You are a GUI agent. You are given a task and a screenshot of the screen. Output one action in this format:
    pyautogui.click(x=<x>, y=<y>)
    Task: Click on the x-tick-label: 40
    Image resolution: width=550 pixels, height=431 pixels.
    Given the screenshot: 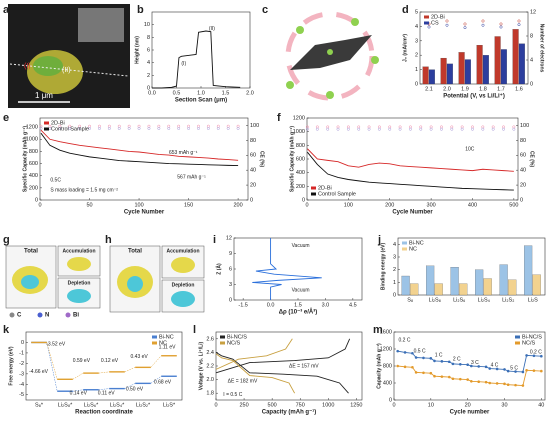 What is the action you would take?
    pyautogui.click(x=541, y=405)
    